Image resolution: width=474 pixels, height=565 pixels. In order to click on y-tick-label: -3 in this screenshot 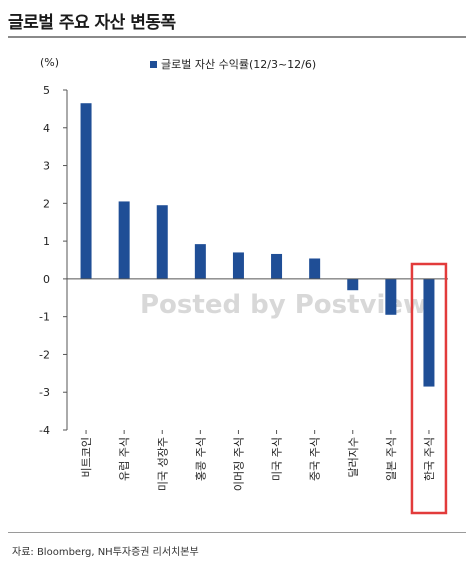, I will do `click(44, 392)`.